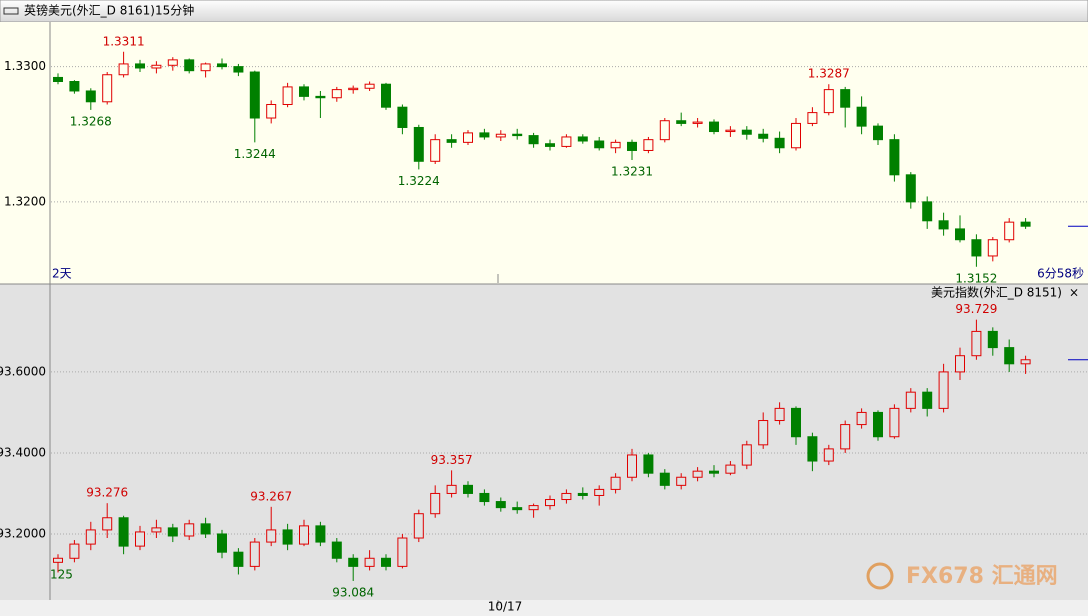  What do you see at coordinates (91, 121) in the screenshot?
I see `low-label: 1.3268` at bounding box center [91, 121].